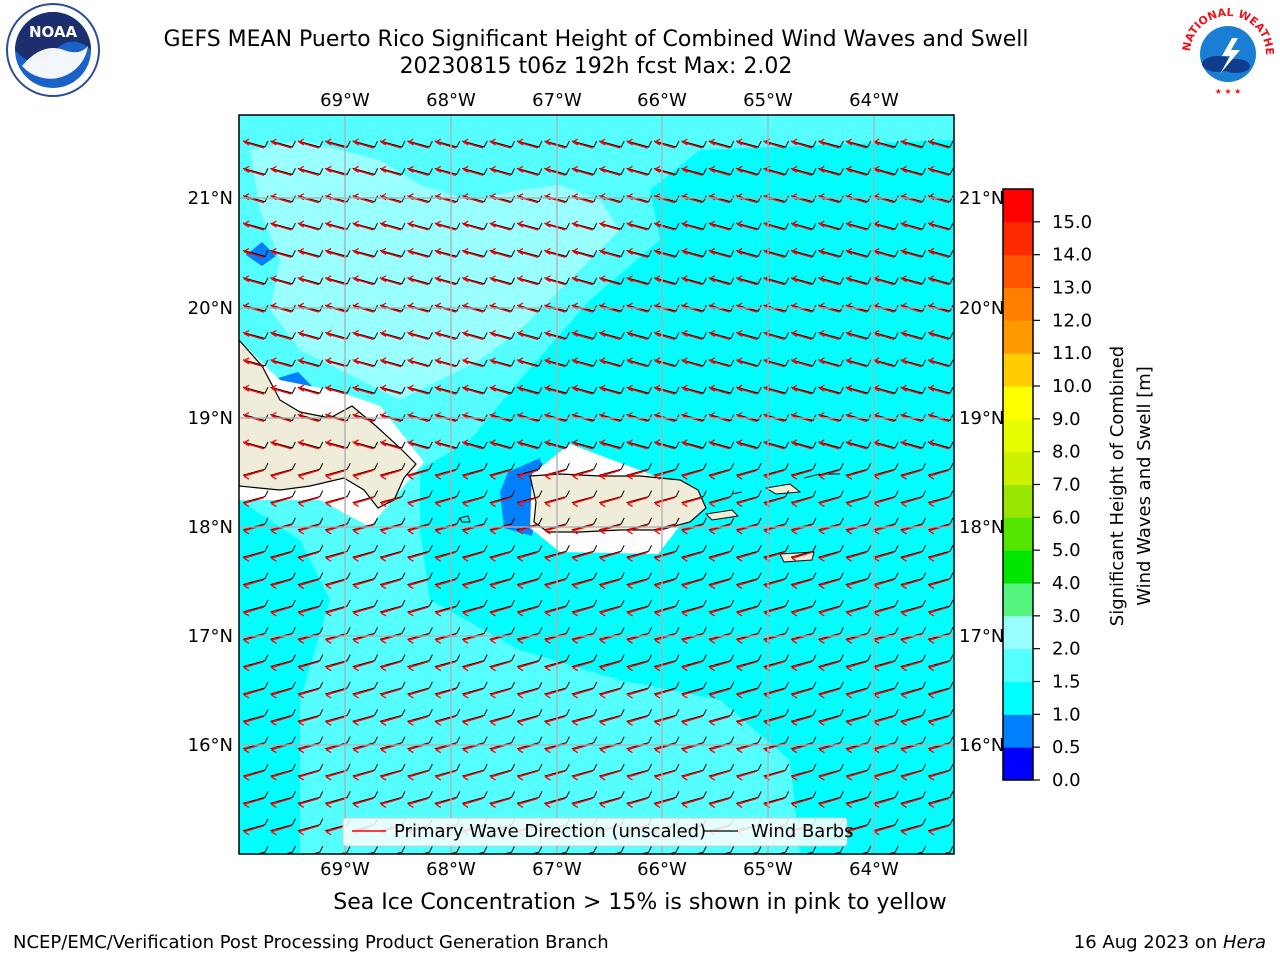 The height and width of the screenshot is (960, 1280). Describe the element at coordinates (1018, 764) in the screenshot. I see `colorbar-segment` at that location.